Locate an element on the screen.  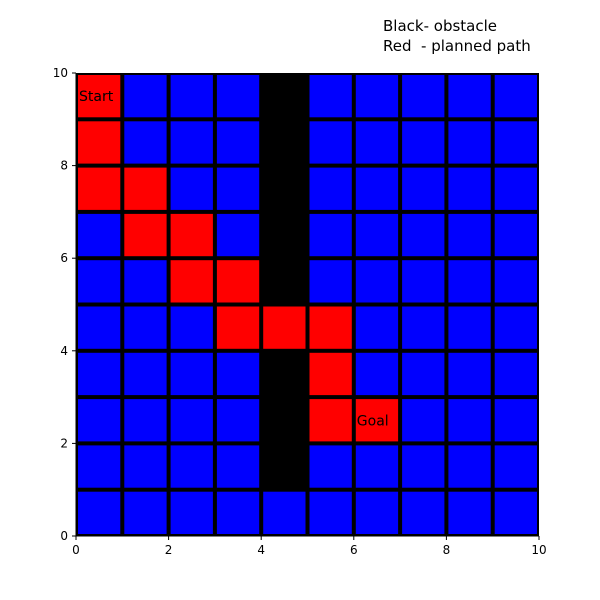
x-tick-label: 8 is located at coordinates (447, 550).